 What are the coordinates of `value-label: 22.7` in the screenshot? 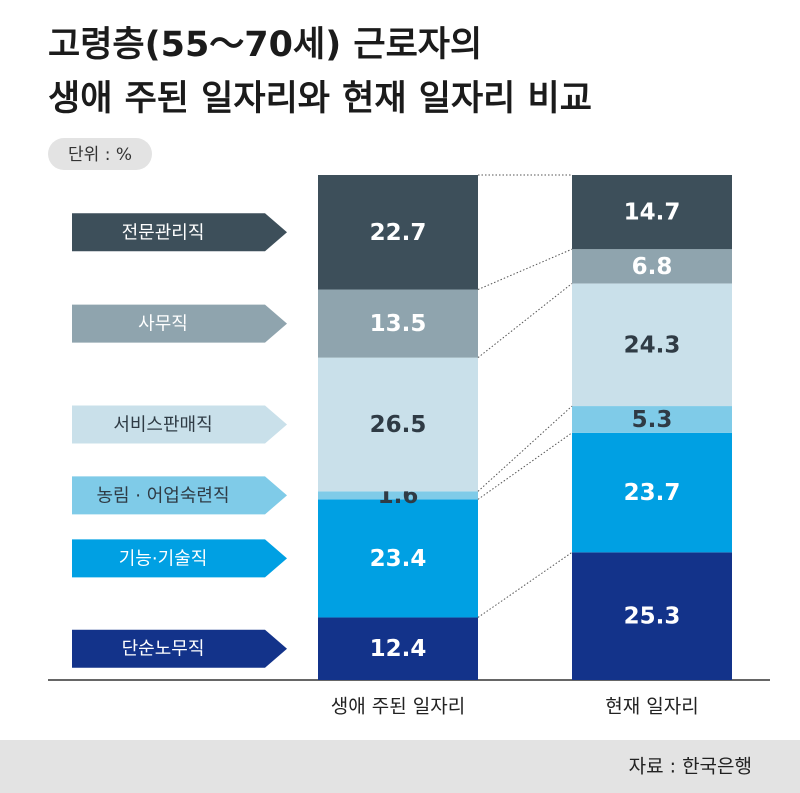 It's located at (398, 233).